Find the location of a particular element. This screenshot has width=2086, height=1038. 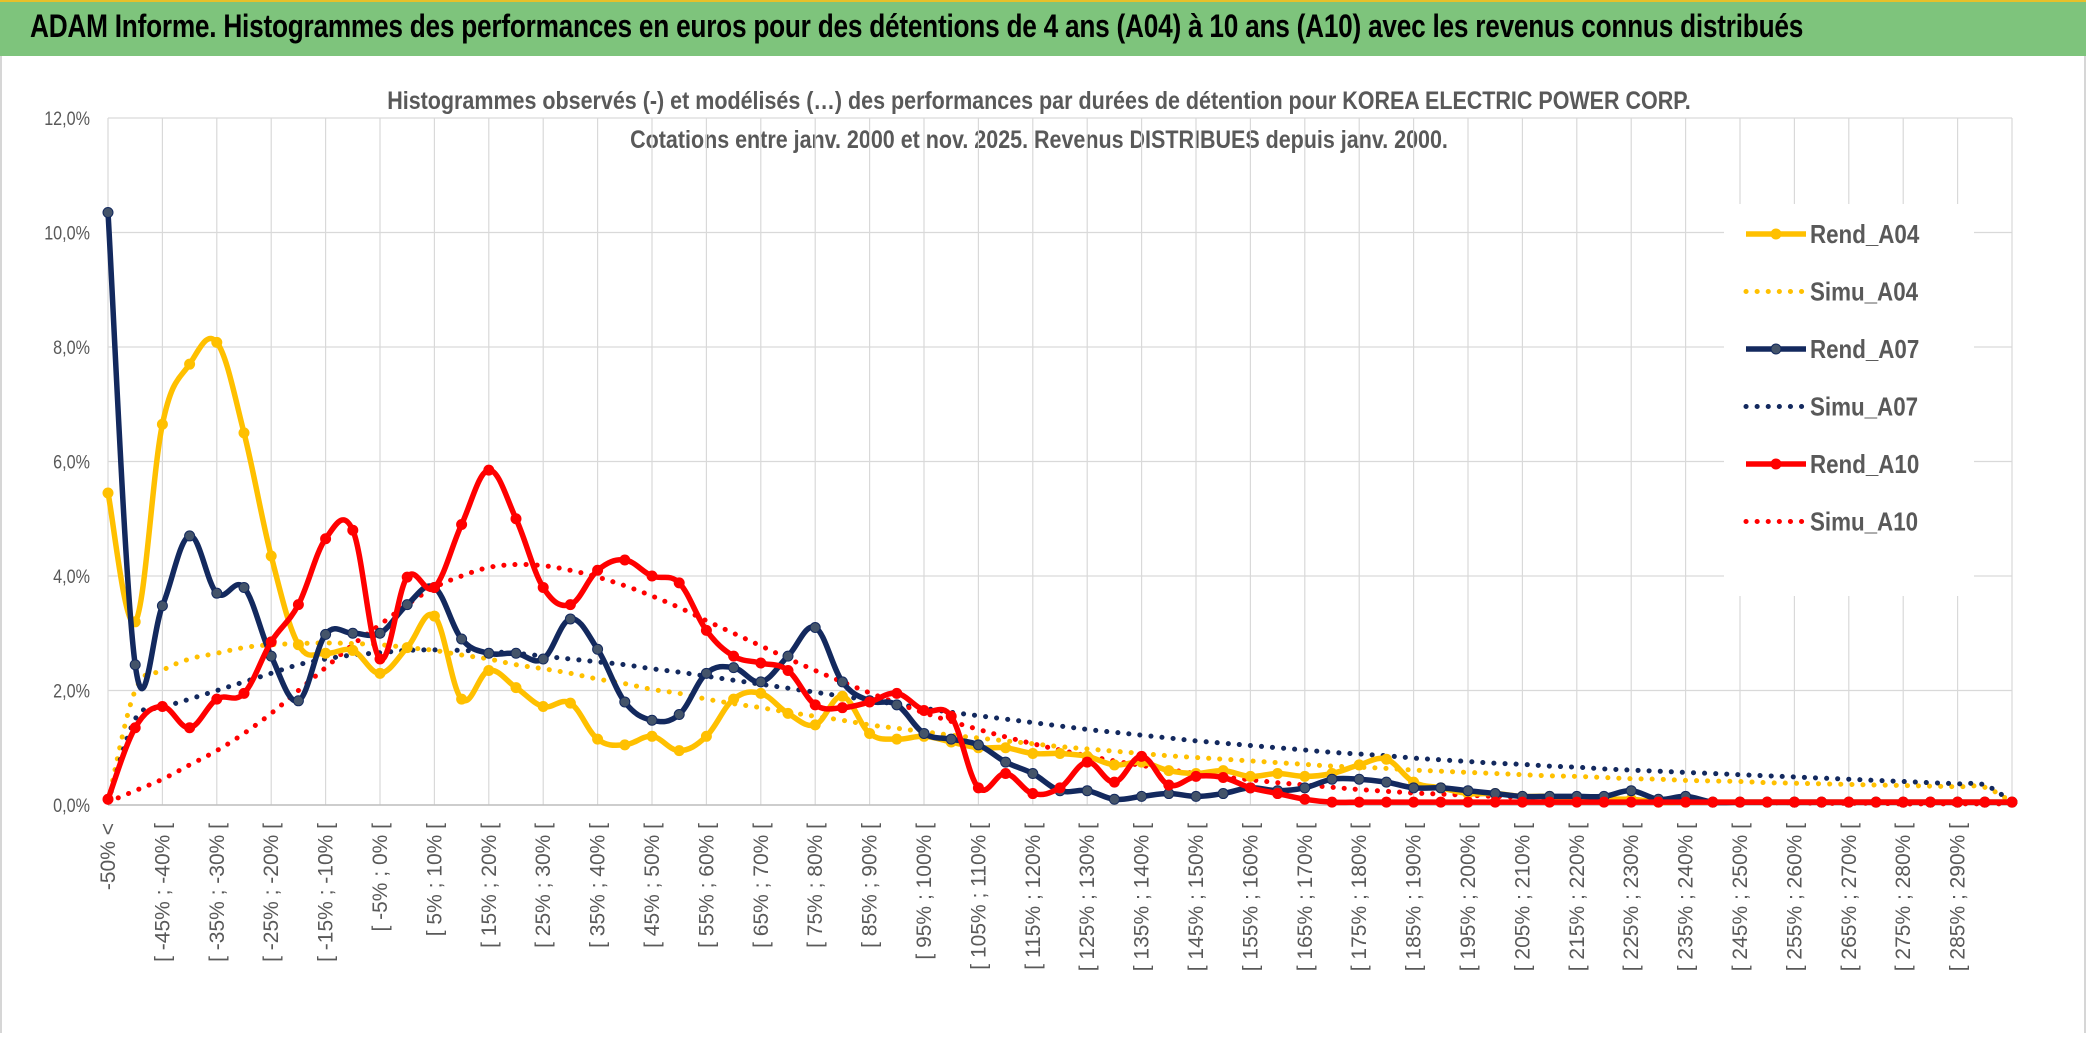

legend-label: Simu_A04 is located at coordinates (1864, 292).